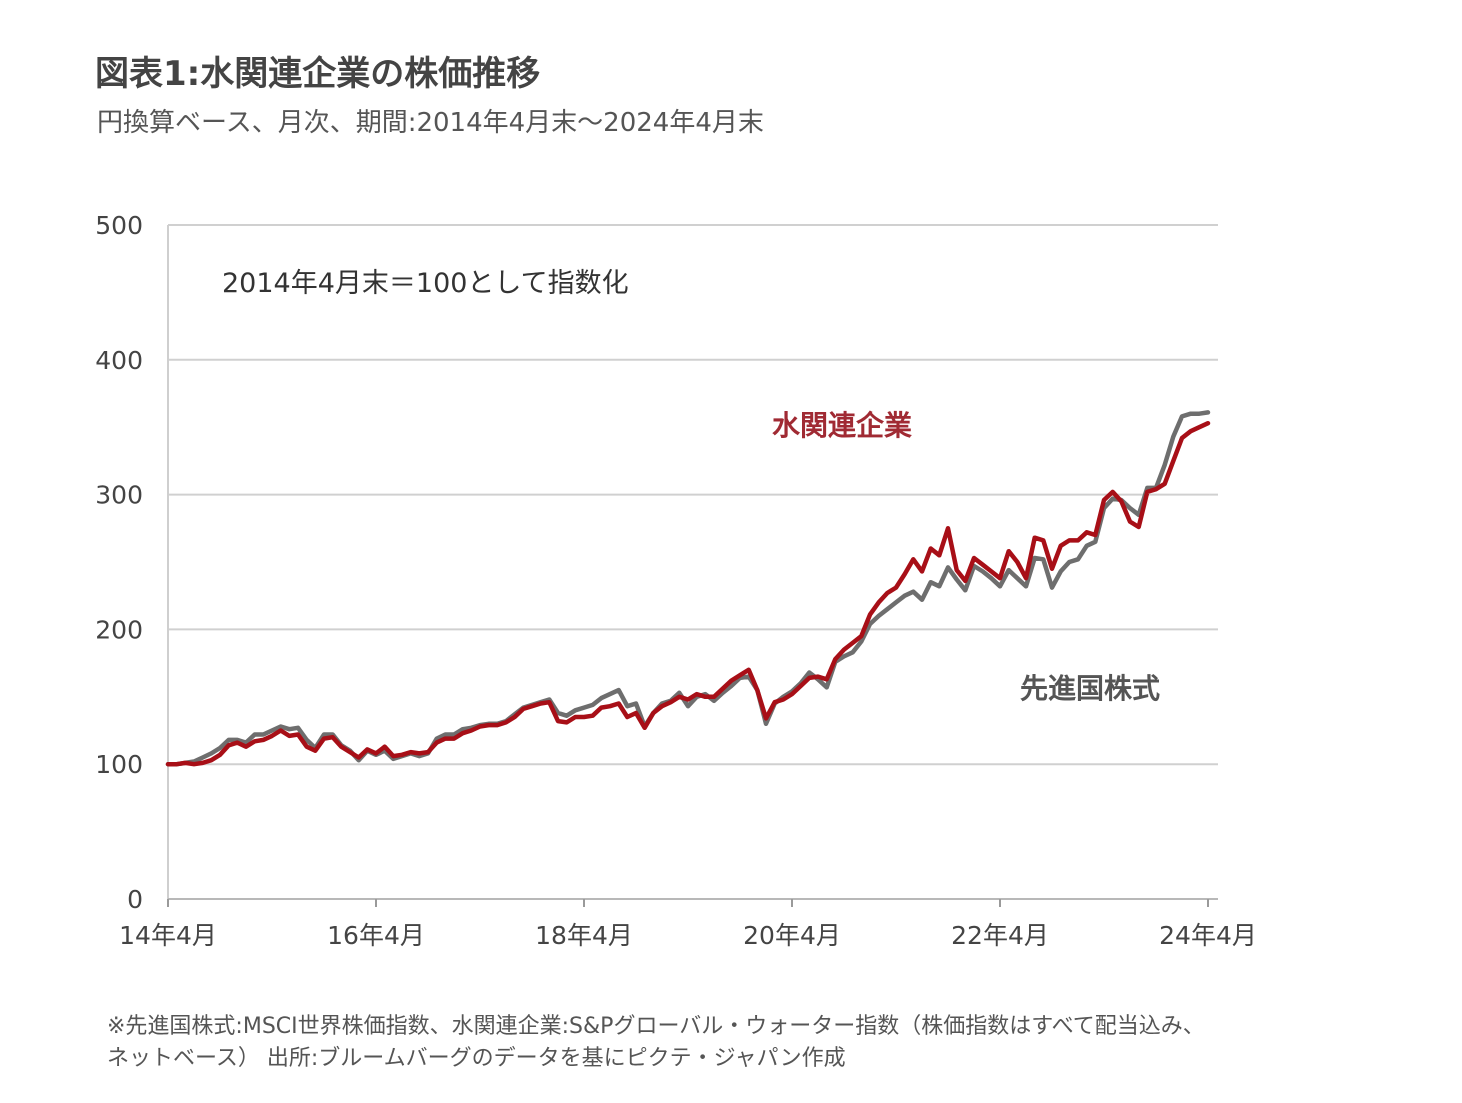 The height and width of the screenshot is (1103, 1462). What do you see at coordinates (376, 935) in the screenshot?
I see `x-tick-label: 16年4月` at bounding box center [376, 935].